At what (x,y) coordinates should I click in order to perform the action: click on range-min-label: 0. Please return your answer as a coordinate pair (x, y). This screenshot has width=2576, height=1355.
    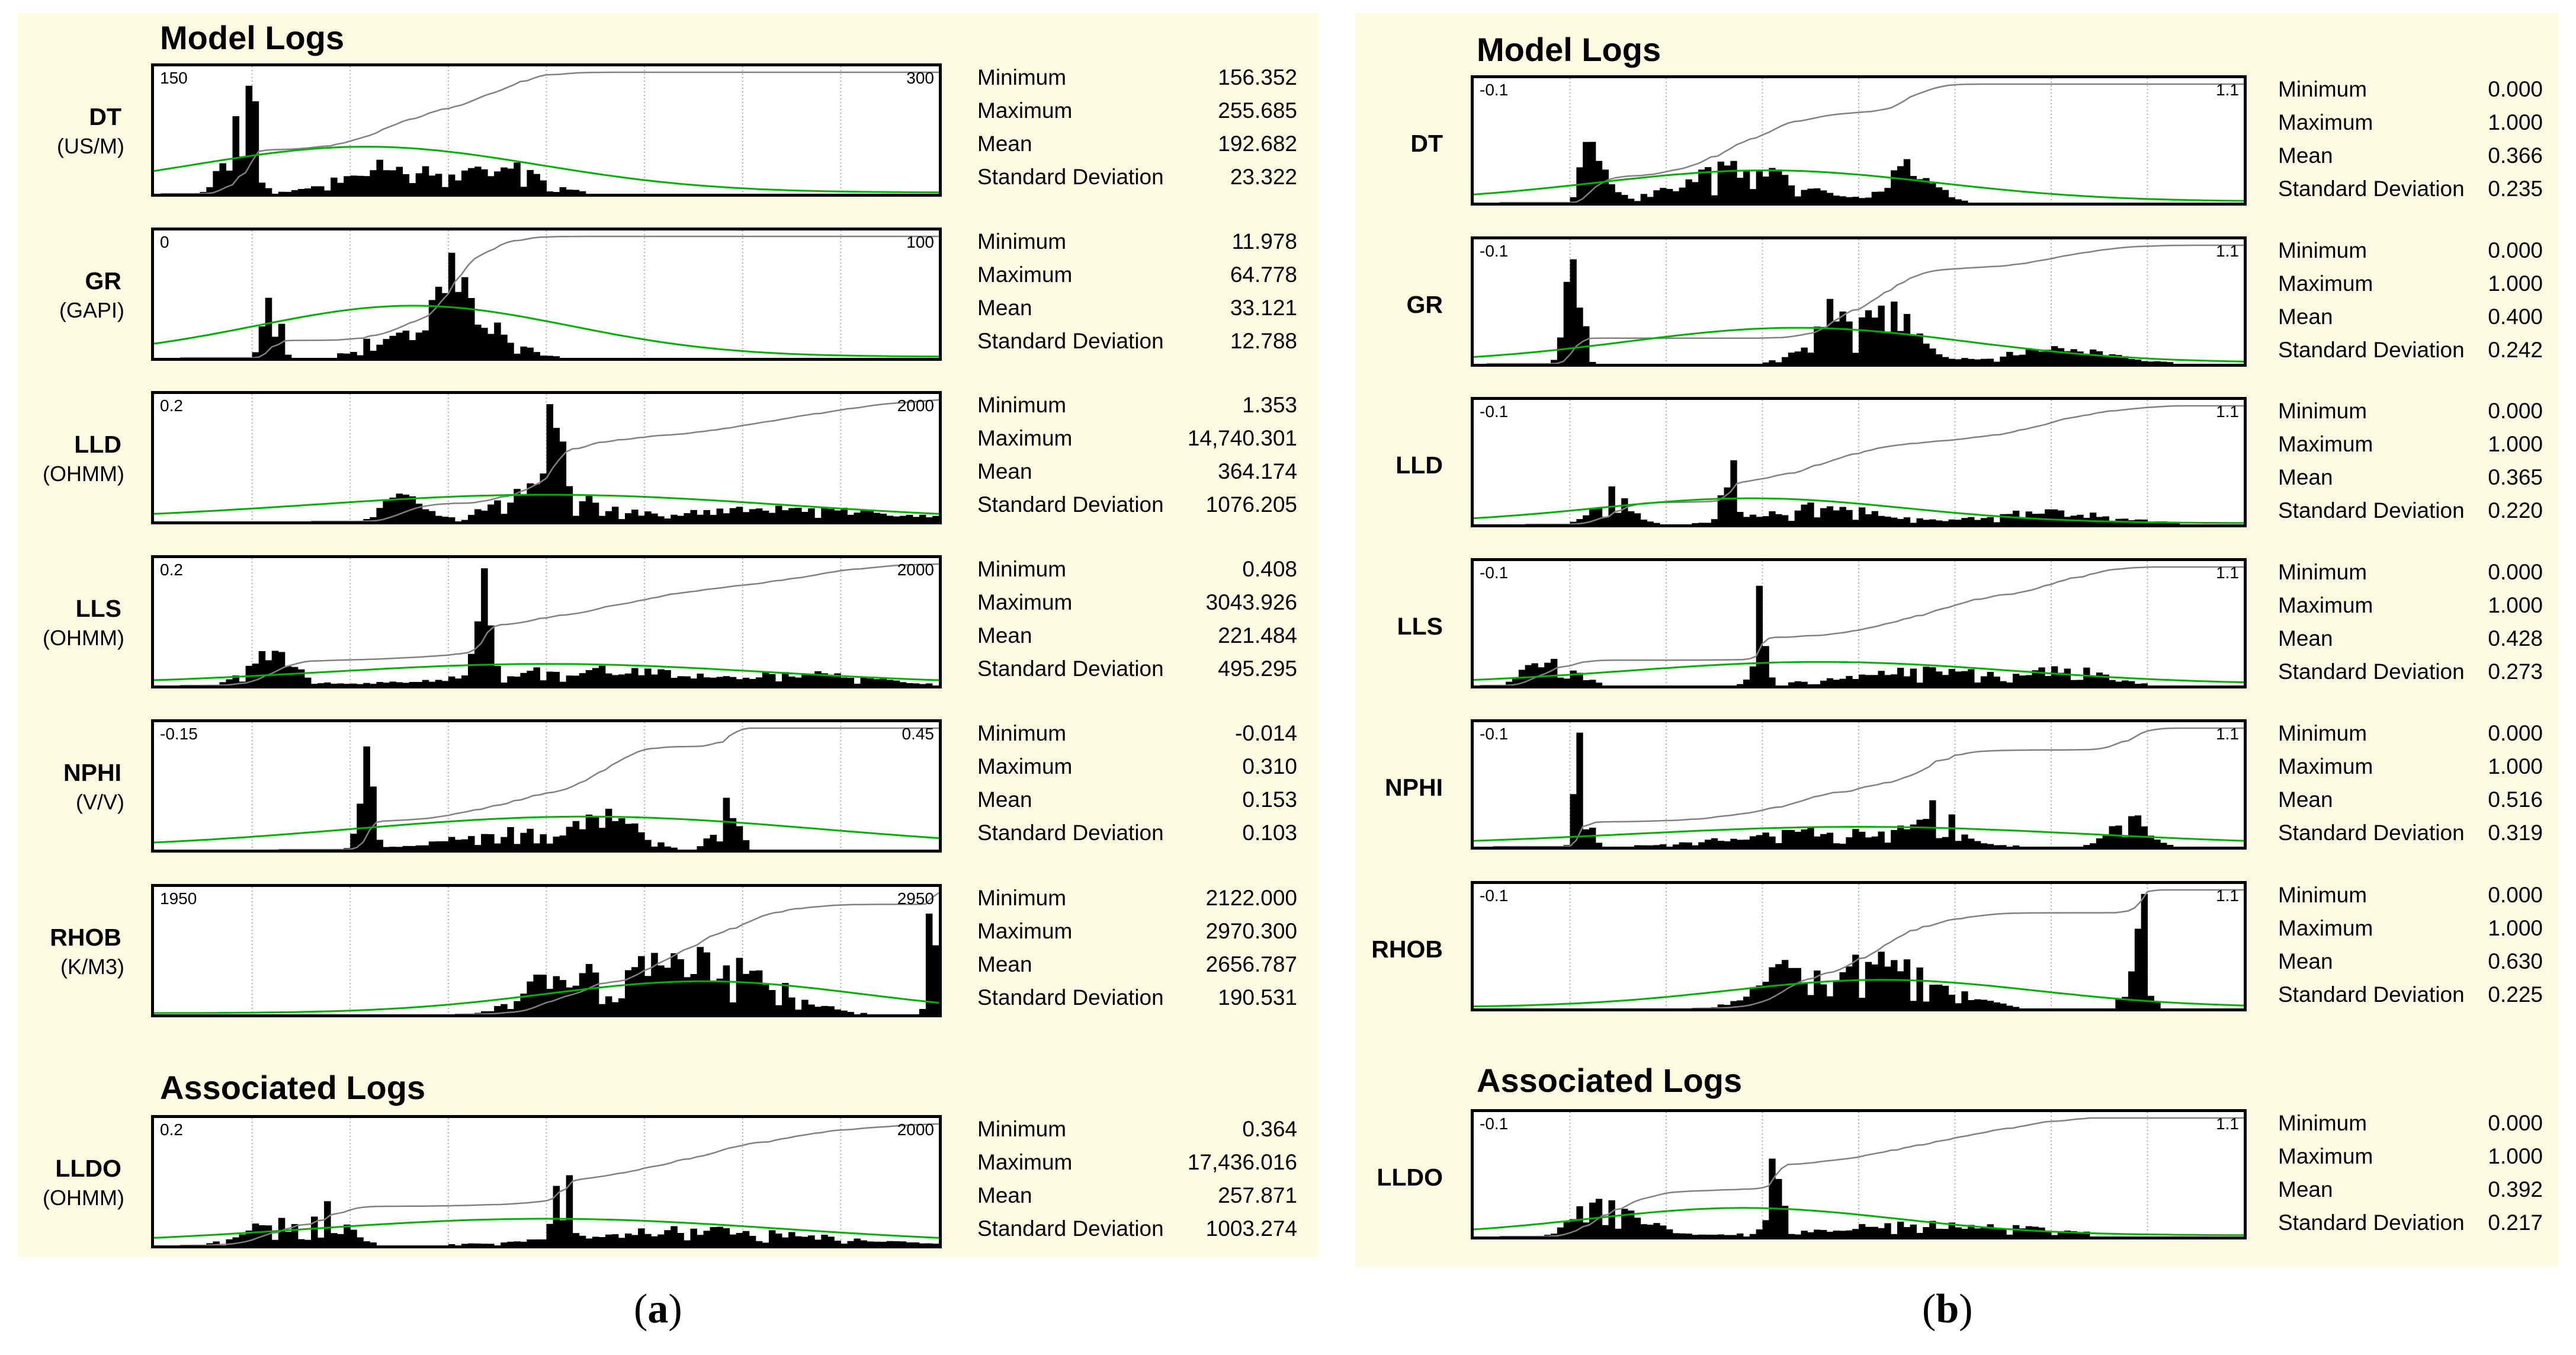
    Looking at the image, I should click on (165, 242).